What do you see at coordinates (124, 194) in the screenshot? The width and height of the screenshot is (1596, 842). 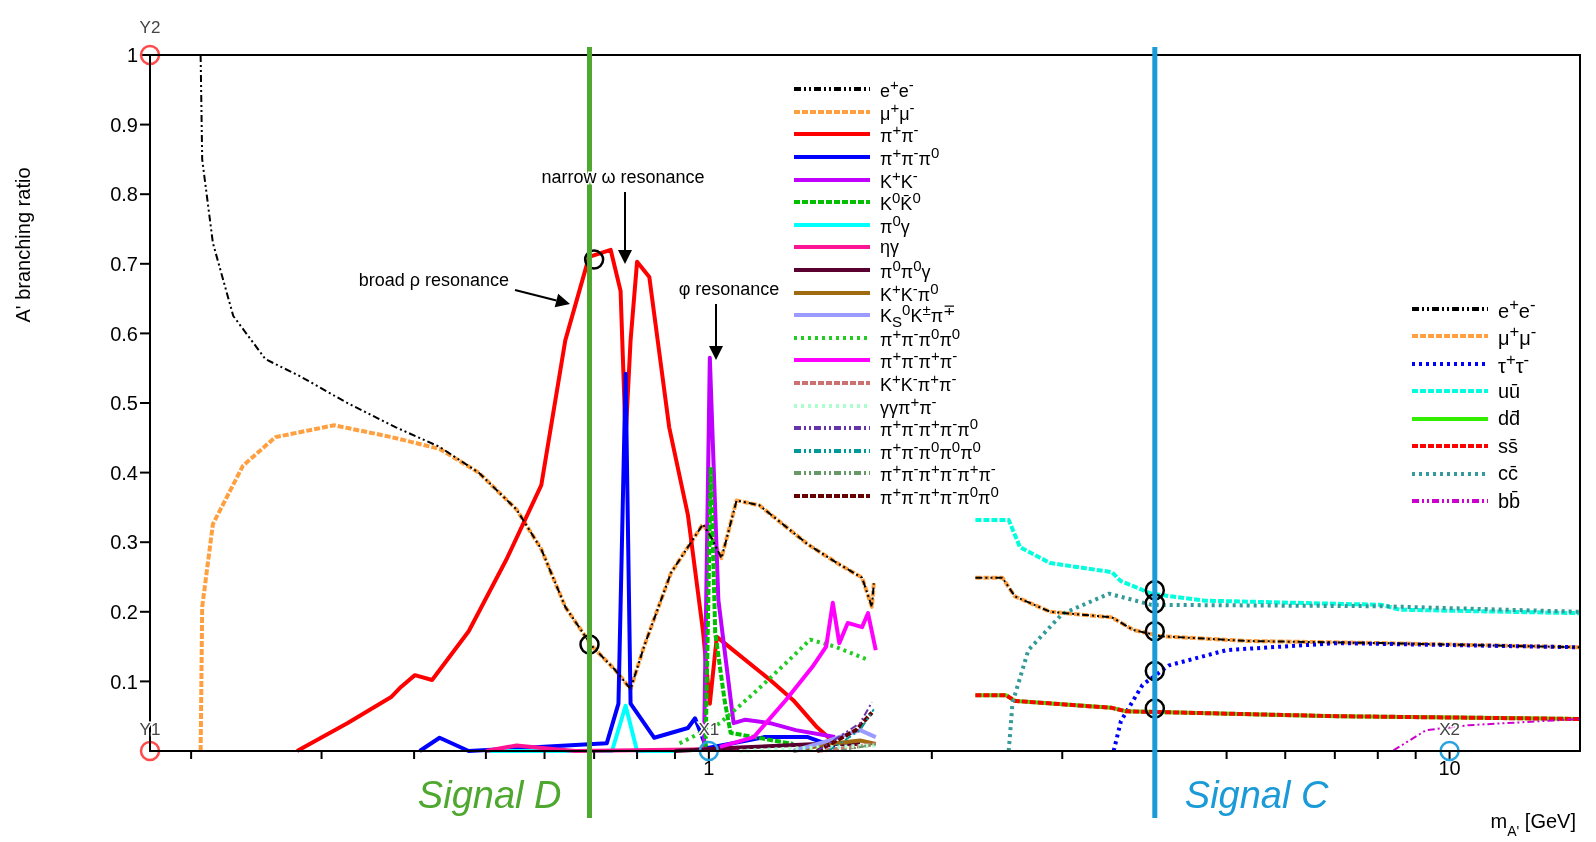 I see `y-tick-label: 0.8` at bounding box center [124, 194].